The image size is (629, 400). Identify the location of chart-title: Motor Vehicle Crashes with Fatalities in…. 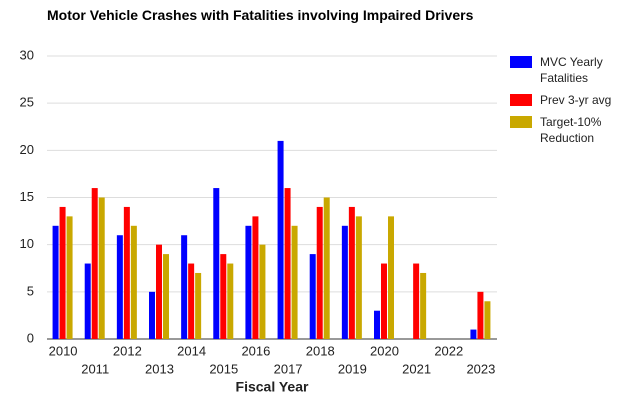
(260, 15).